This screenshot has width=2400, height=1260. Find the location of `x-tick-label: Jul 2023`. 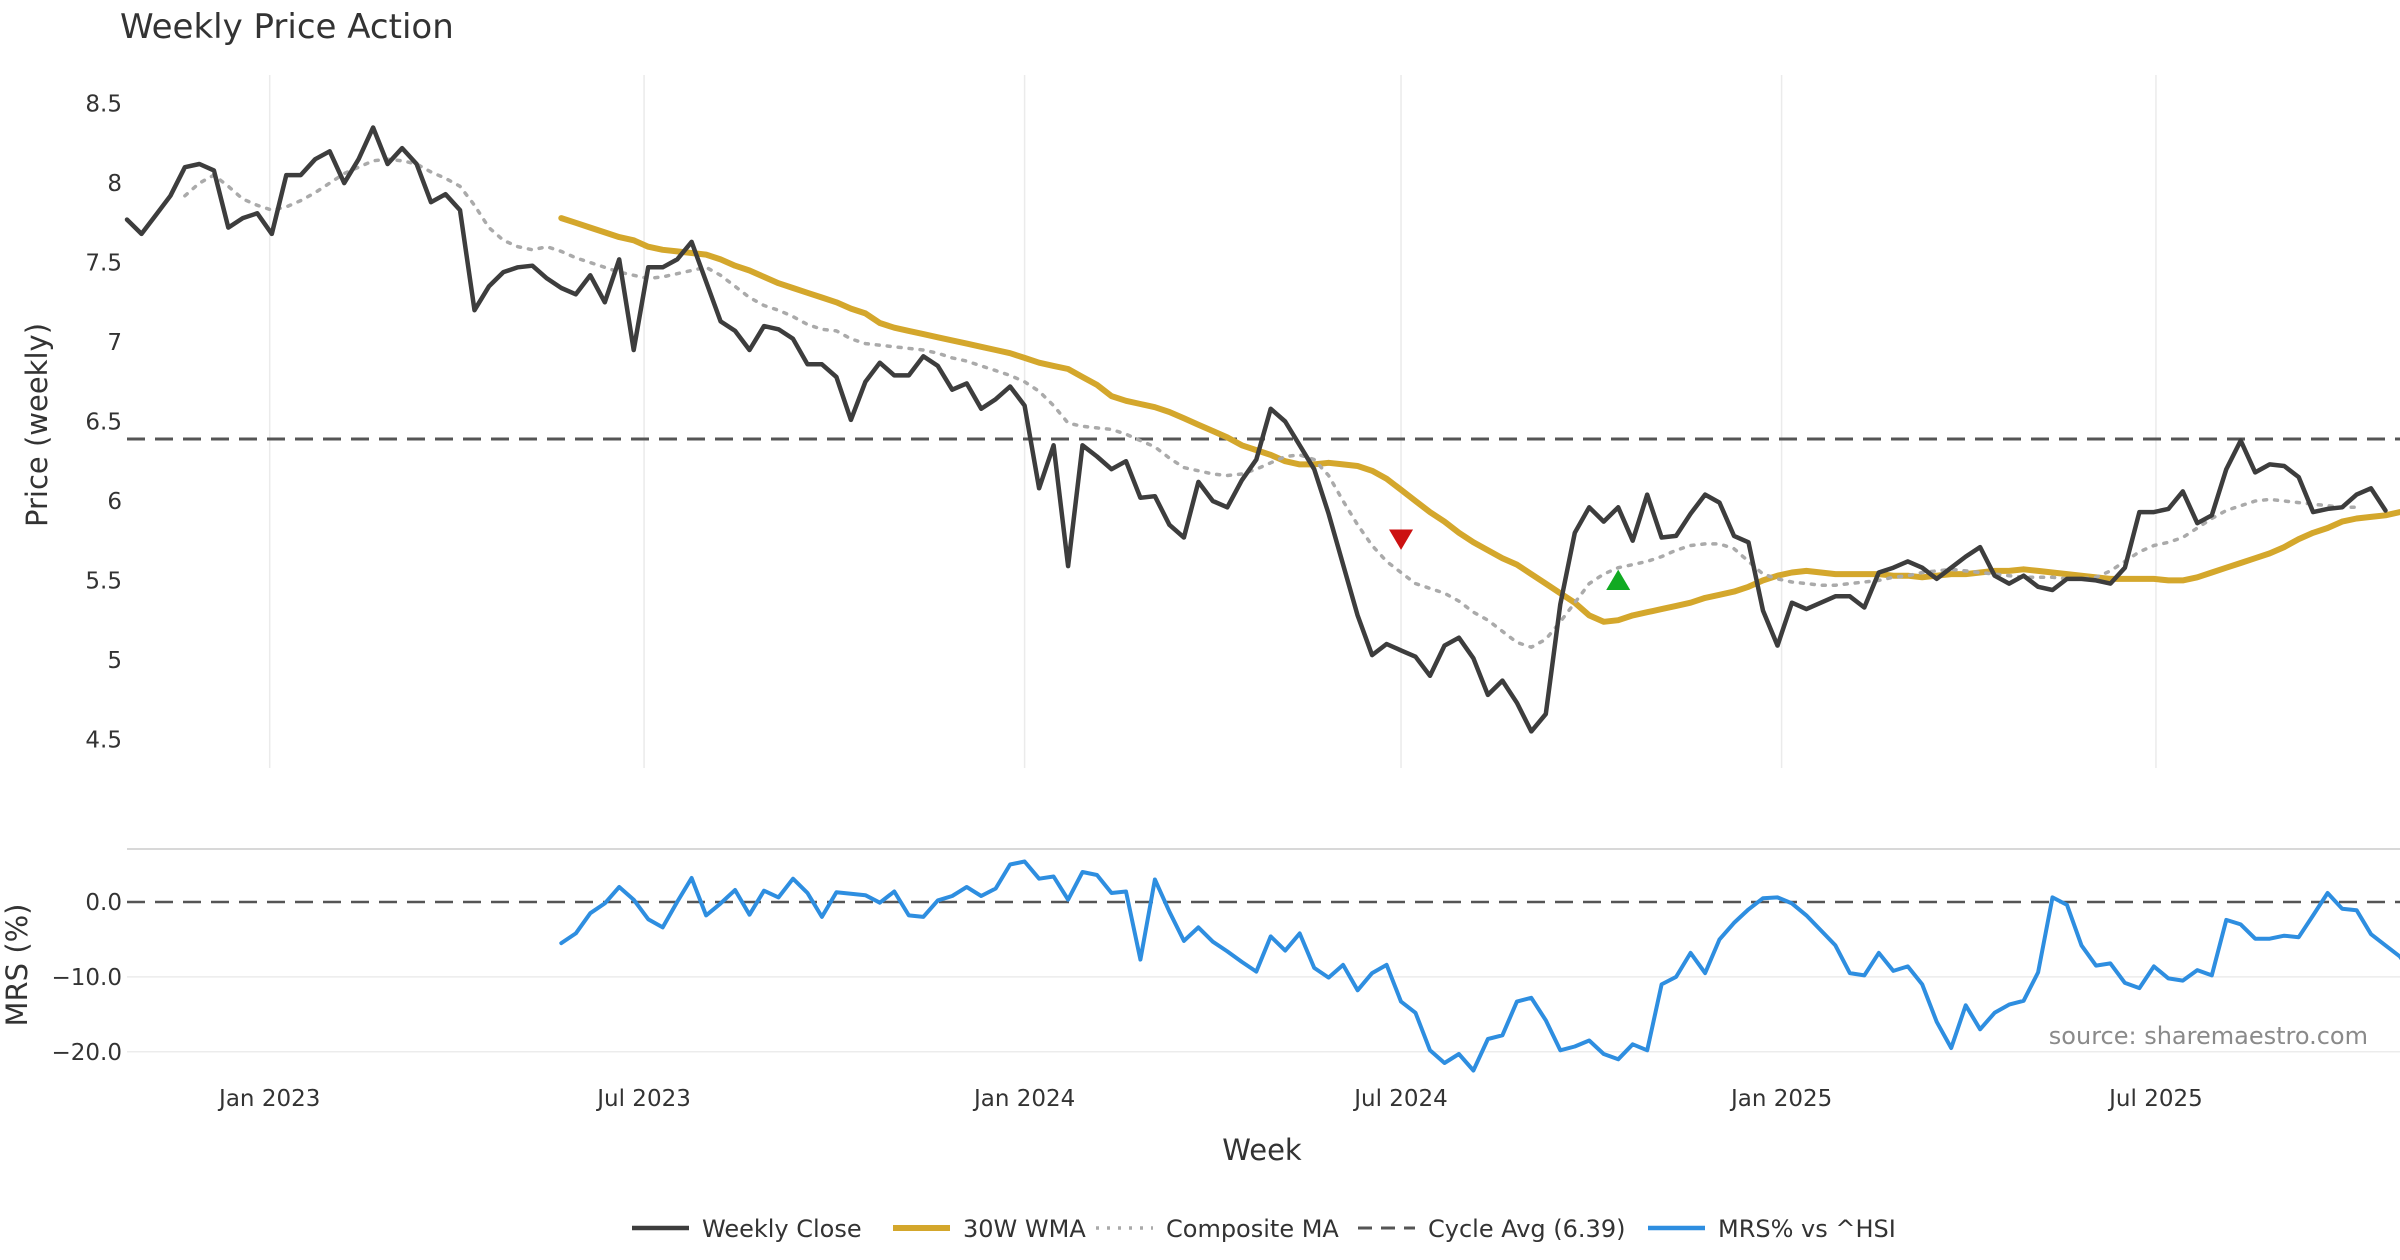

x-tick-label: Jul 2023 is located at coordinates (643, 1099).